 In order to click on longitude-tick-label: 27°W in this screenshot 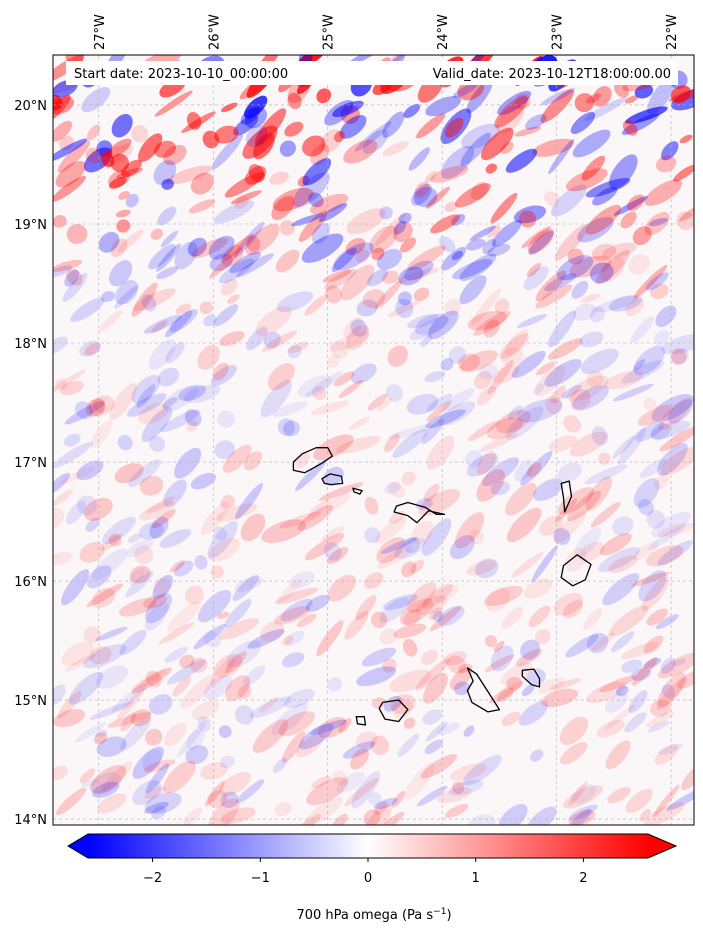, I will do `click(100, 32)`.